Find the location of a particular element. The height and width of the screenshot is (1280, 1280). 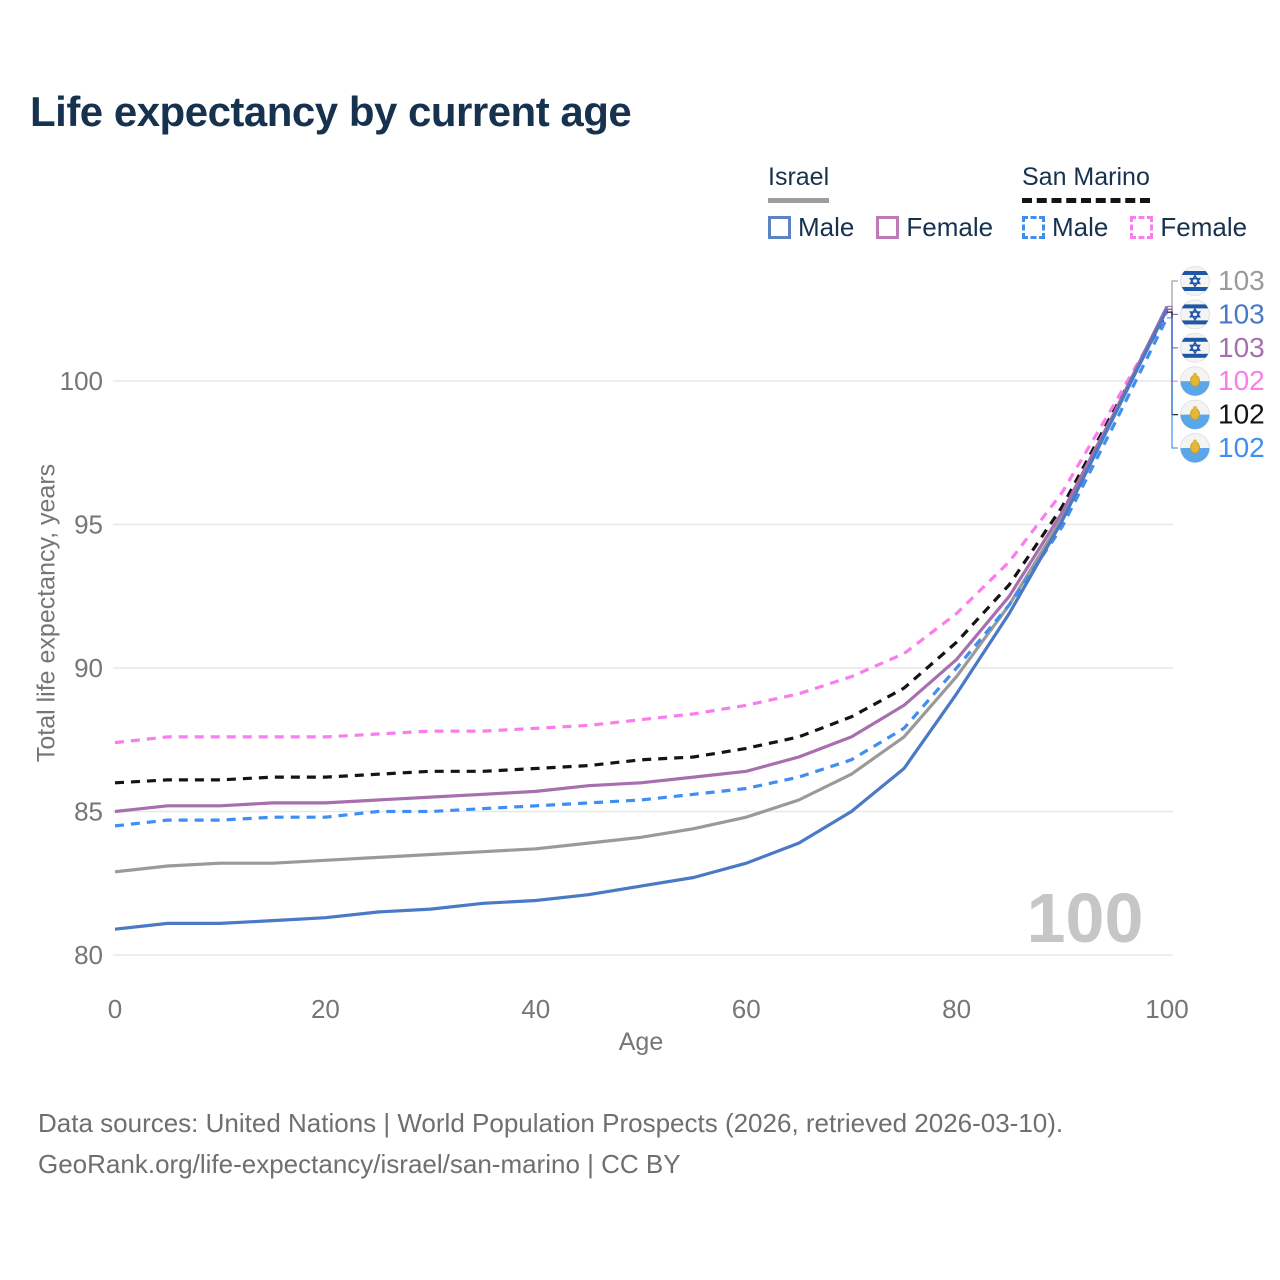

legend-label-israel-male: Male is located at coordinates (826, 227).